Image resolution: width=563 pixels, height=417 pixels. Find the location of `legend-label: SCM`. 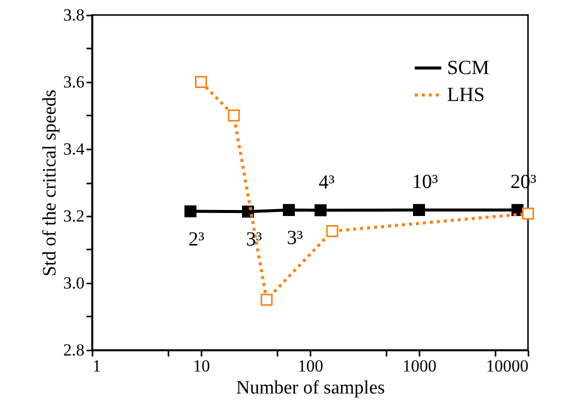

legend-label: SCM is located at coordinates (468, 68).